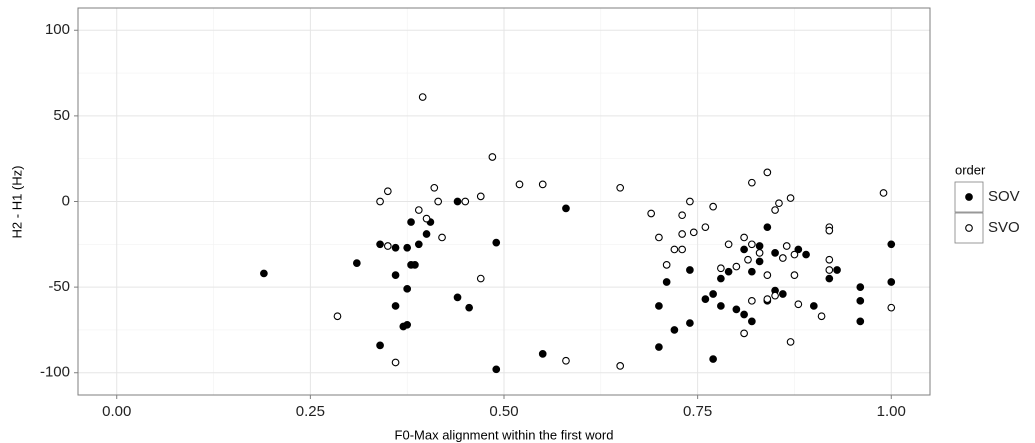 This screenshot has width=1035, height=443. Describe the element at coordinates (57, 29) in the screenshot. I see `y-tick-label: 100` at that location.